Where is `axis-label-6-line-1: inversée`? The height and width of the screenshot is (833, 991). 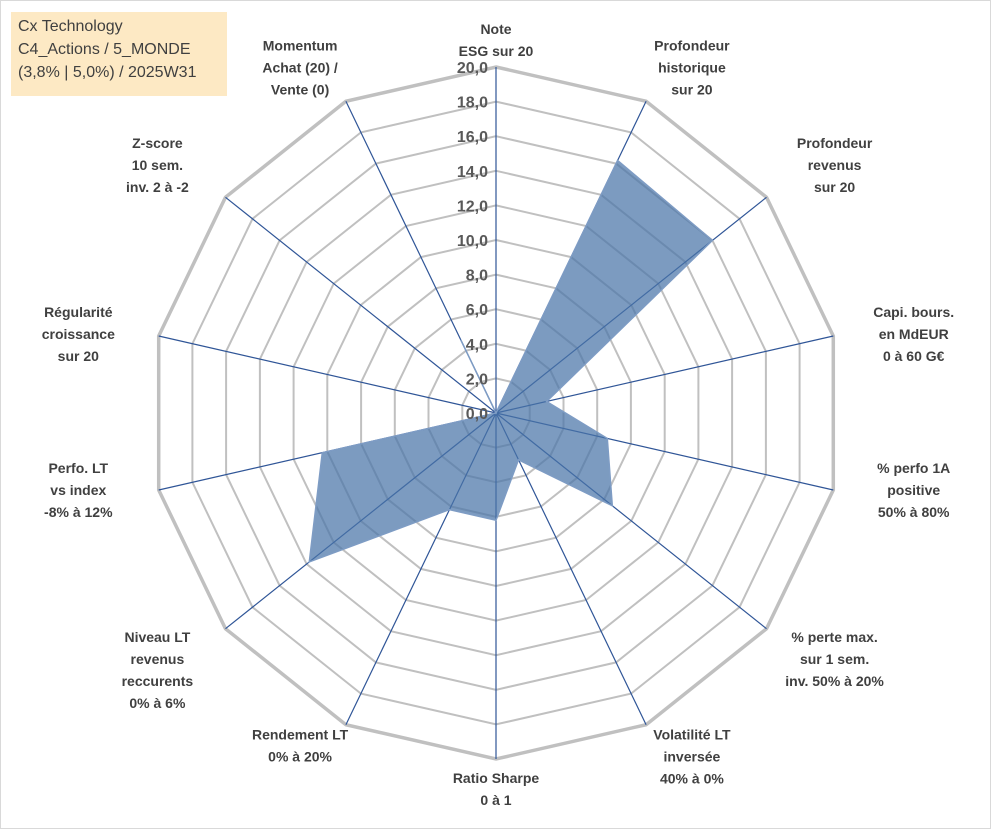
axis-label-6-line-1: inversée is located at coordinates (691, 756).